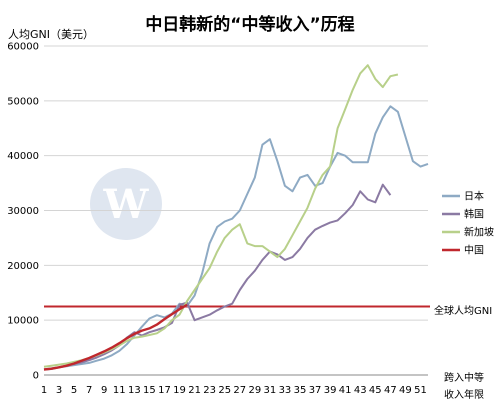  Describe the element at coordinates (104, 390) in the screenshot. I see `x-tick-label: 9` at that location.